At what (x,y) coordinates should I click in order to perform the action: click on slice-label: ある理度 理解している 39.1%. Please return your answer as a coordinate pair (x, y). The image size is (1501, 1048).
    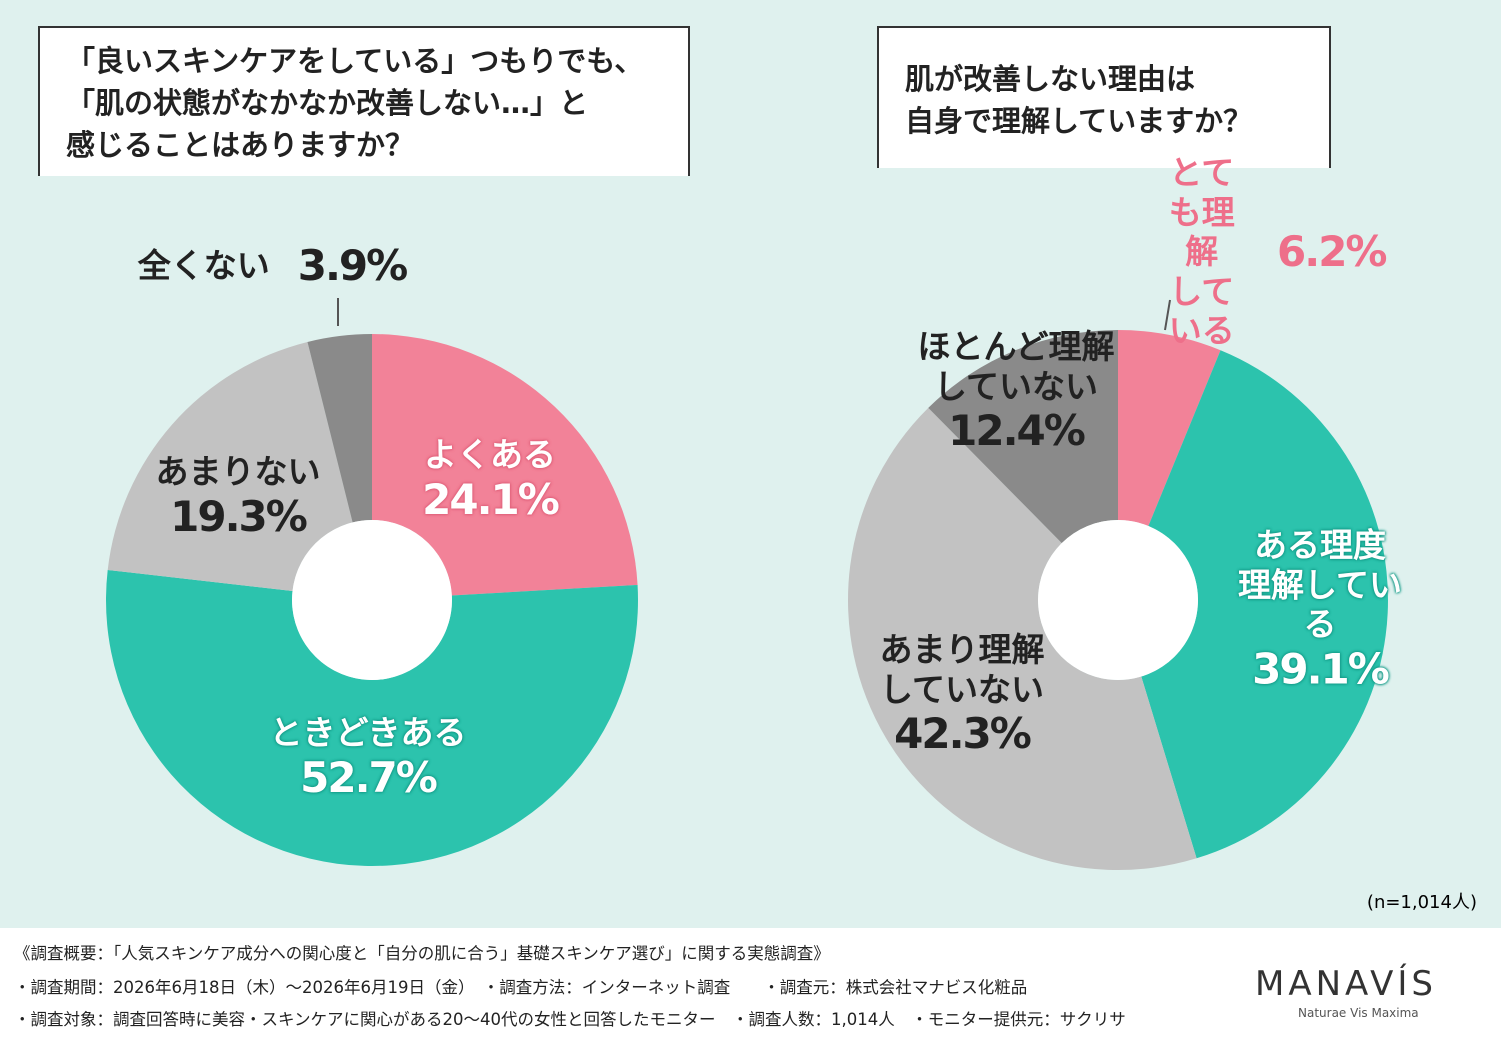
    Looking at the image, I should click on (1320, 609).